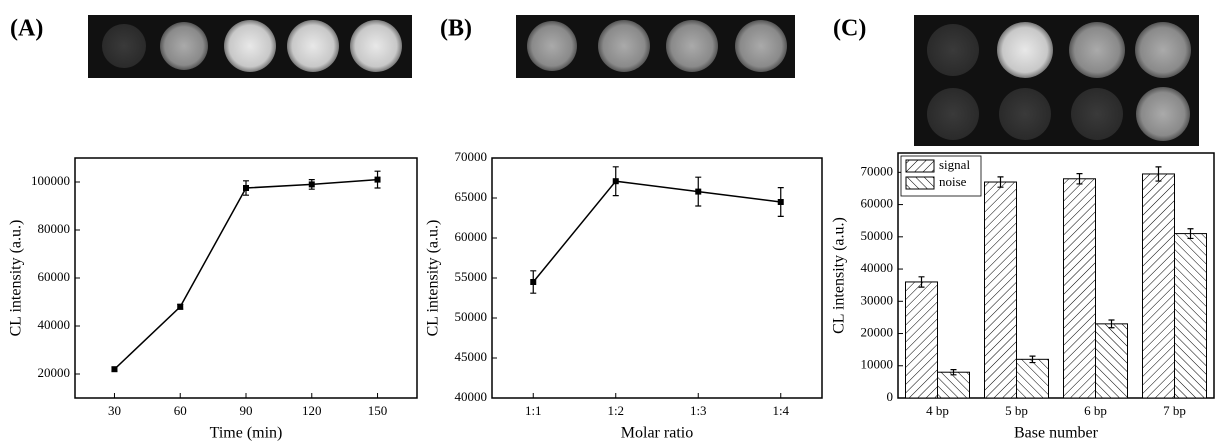 The width and height of the screenshot is (1216, 441). I want to click on y-tick-label: 55000, so click(471, 276).